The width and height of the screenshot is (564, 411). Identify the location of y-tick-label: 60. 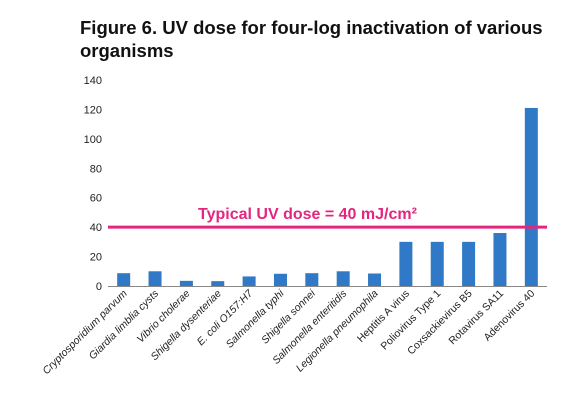
(96, 199).